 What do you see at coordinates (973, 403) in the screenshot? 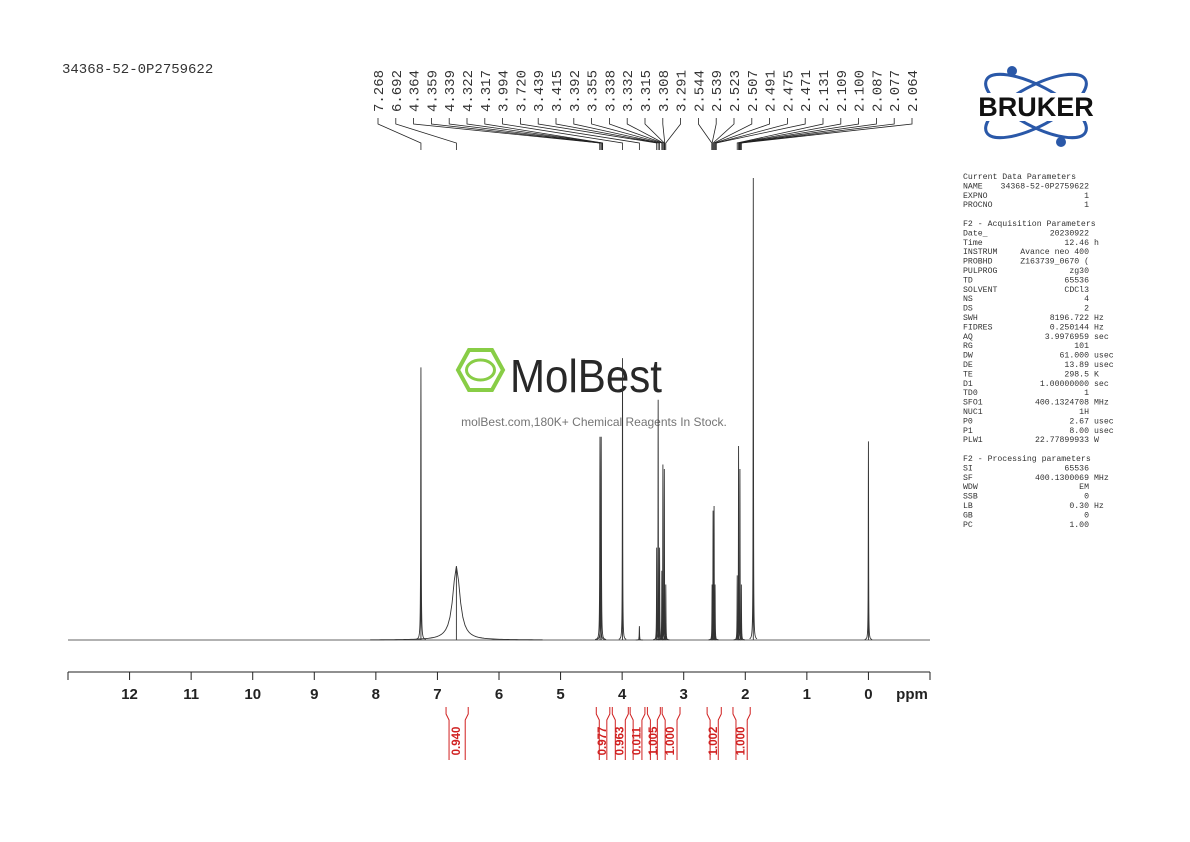
I see `parameter-name: SFO1` at bounding box center [973, 403].